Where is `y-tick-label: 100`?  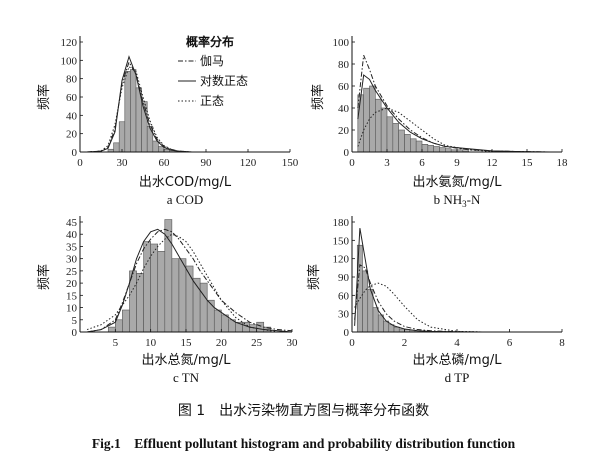
y-tick-label: 100 is located at coordinates (69, 61).